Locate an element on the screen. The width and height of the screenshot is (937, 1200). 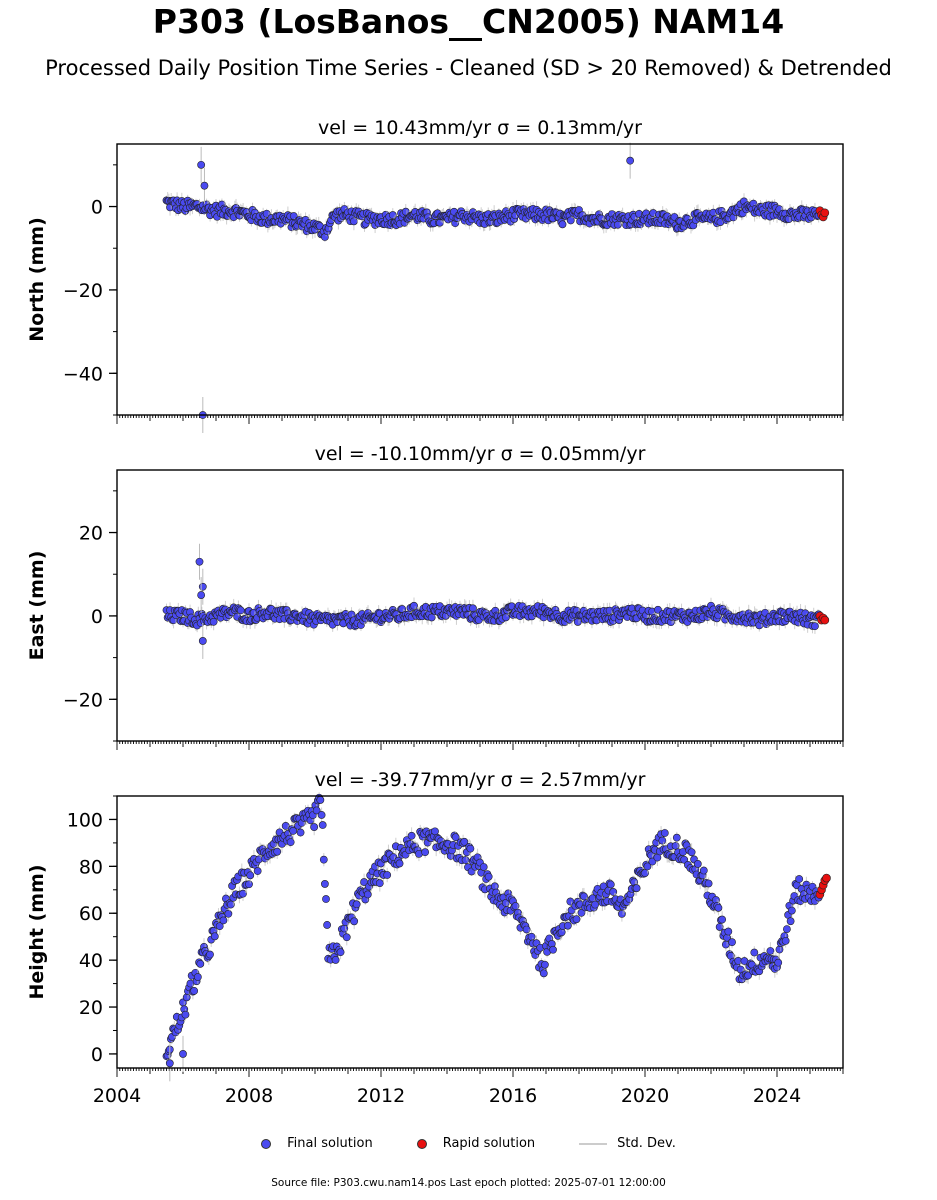
x-tick-label: 2004 is located at coordinates (117, 1096).